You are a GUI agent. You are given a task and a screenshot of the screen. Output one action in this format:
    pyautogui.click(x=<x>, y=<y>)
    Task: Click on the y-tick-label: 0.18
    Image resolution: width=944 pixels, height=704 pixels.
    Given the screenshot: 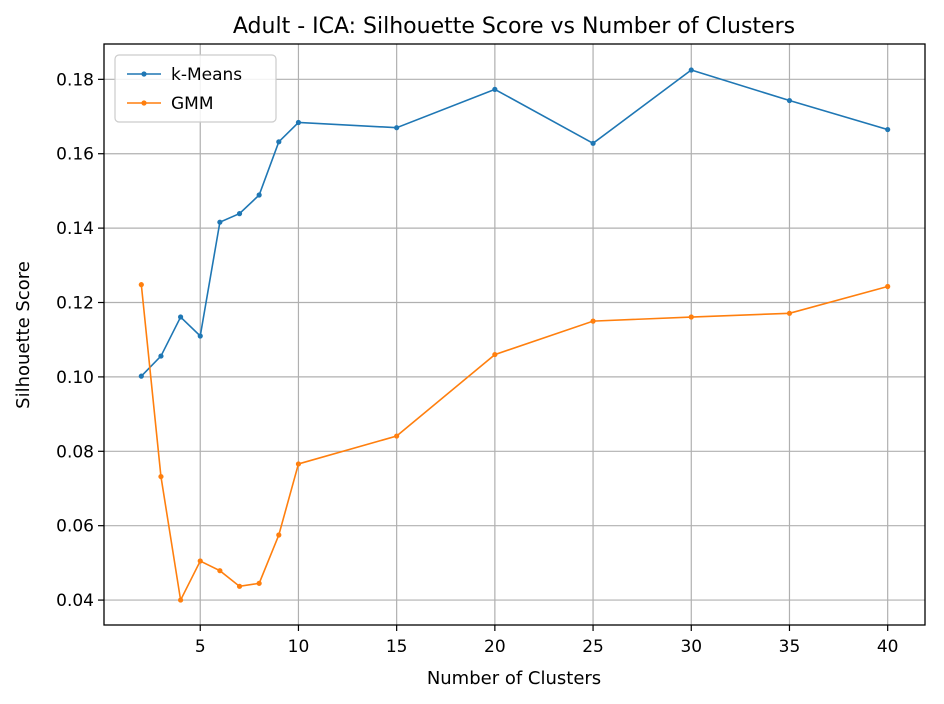 What is the action you would take?
    pyautogui.click(x=75, y=80)
    